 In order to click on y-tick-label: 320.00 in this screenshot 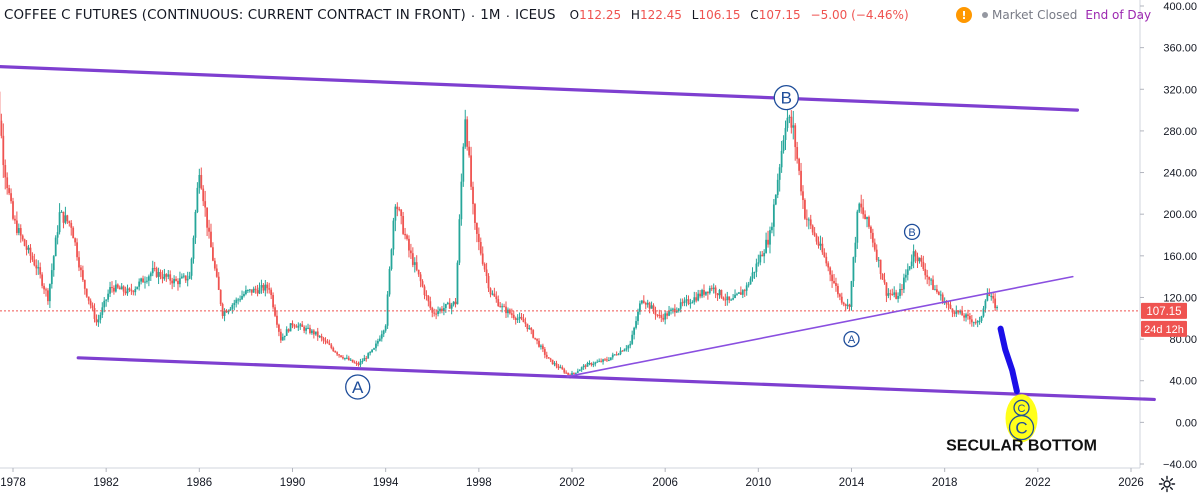, I will do `click(1180, 90)`.